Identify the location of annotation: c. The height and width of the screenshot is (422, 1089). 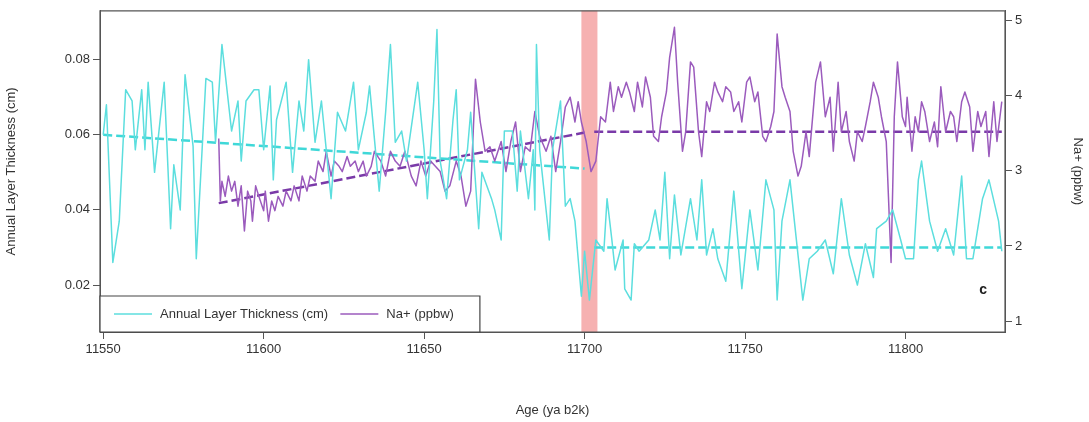
(983, 288).